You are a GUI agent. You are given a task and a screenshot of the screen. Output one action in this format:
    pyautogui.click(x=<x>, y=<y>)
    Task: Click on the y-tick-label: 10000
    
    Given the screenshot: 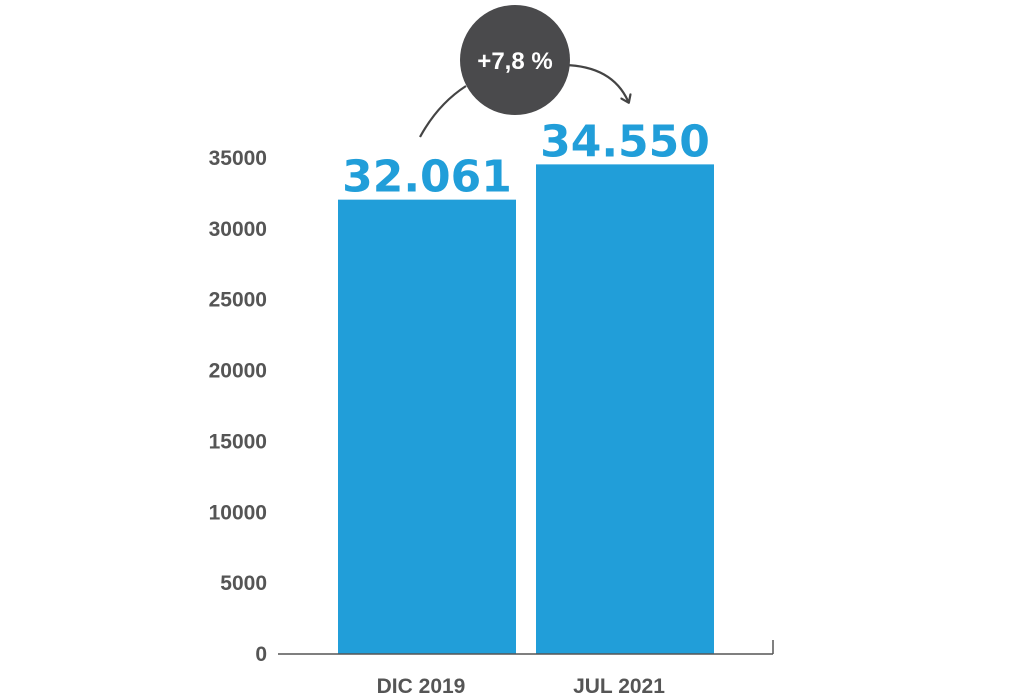 What is the action you would take?
    pyautogui.click(x=238, y=512)
    